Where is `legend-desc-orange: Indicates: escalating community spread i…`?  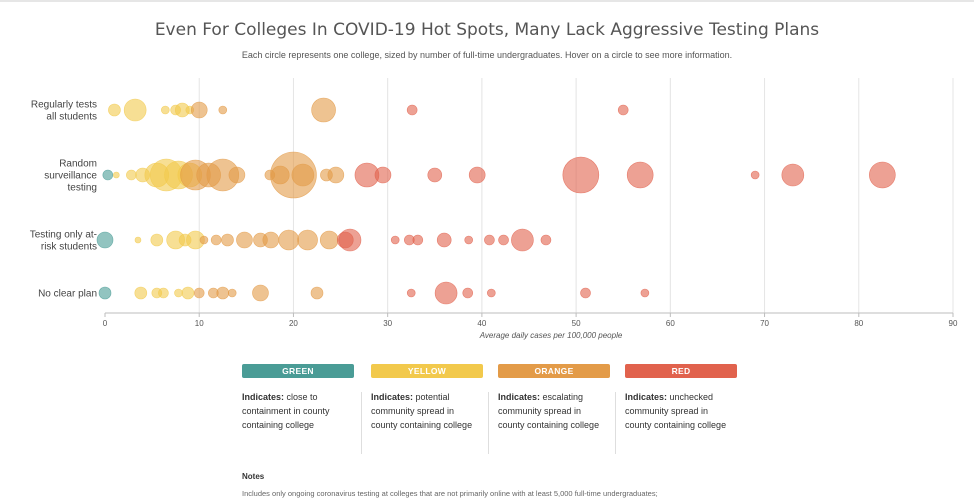 legend-desc-orange: Indicates: escalating community spread i… is located at coordinates (554, 411).